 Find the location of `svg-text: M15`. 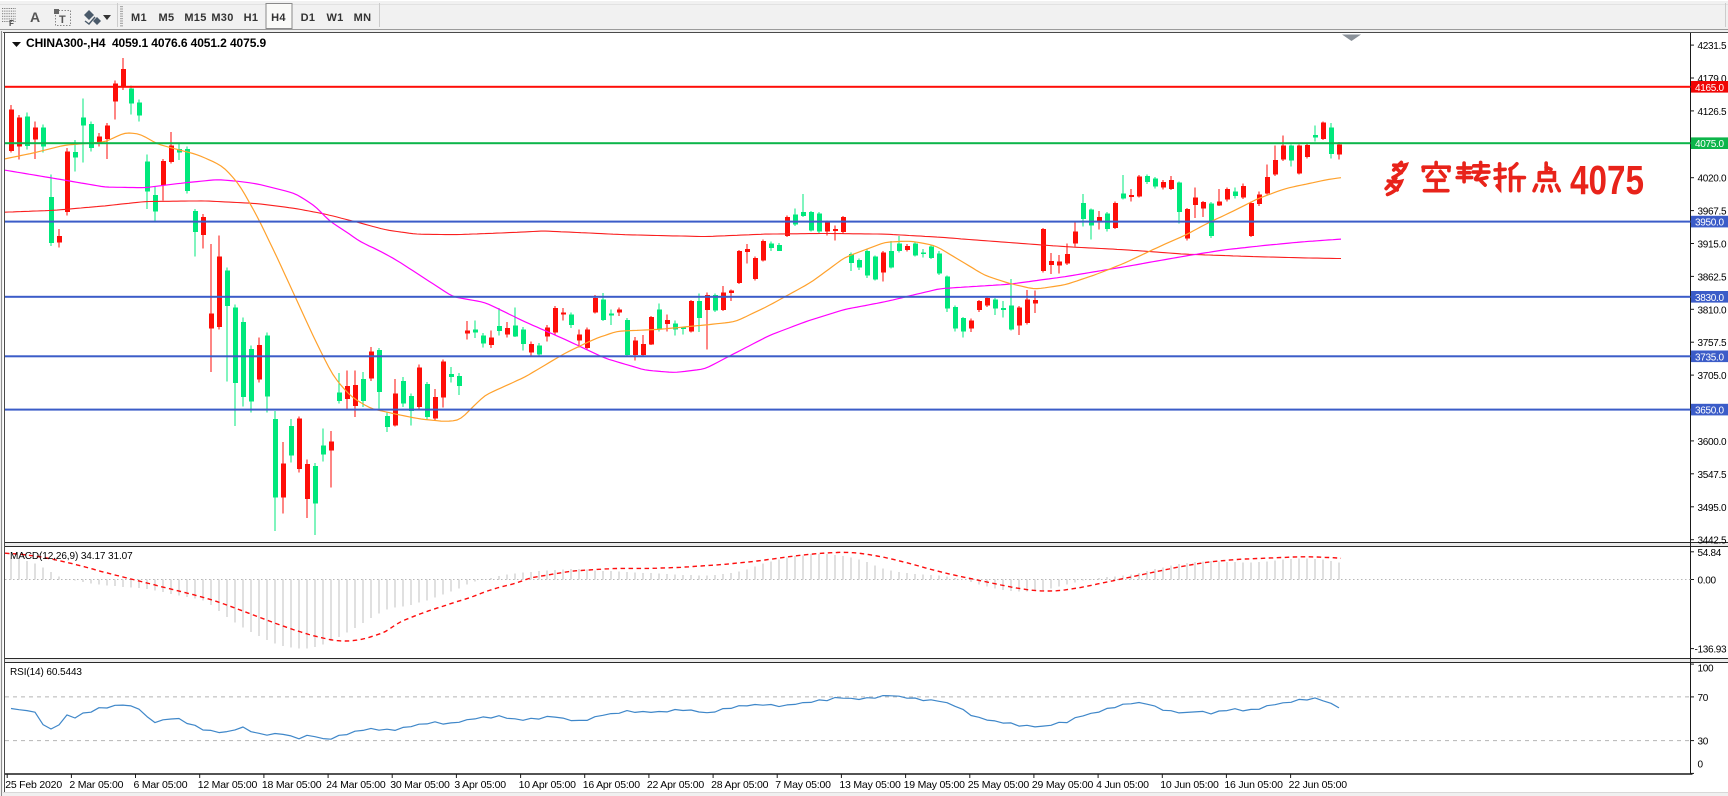

svg-text: M15 is located at coordinates (195, 18).